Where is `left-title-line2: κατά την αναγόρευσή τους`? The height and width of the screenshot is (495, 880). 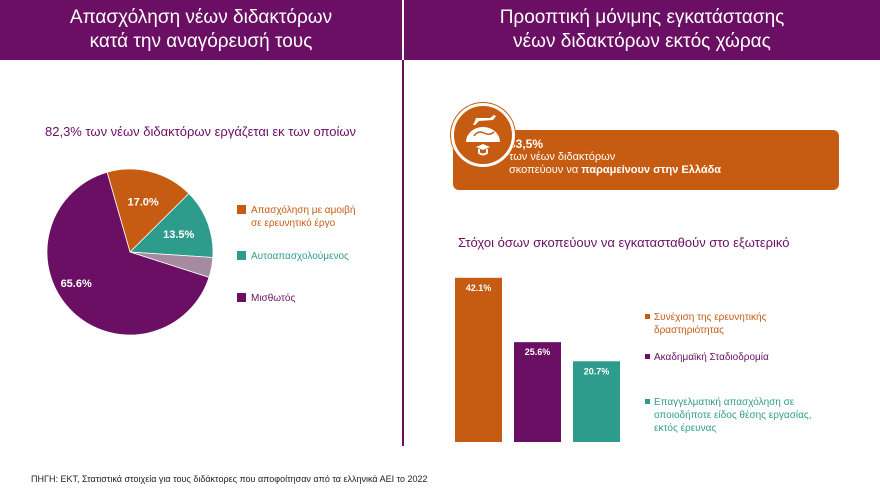 left-title-line2: κατά την αναγόρευσή τους is located at coordinates (201, 41).